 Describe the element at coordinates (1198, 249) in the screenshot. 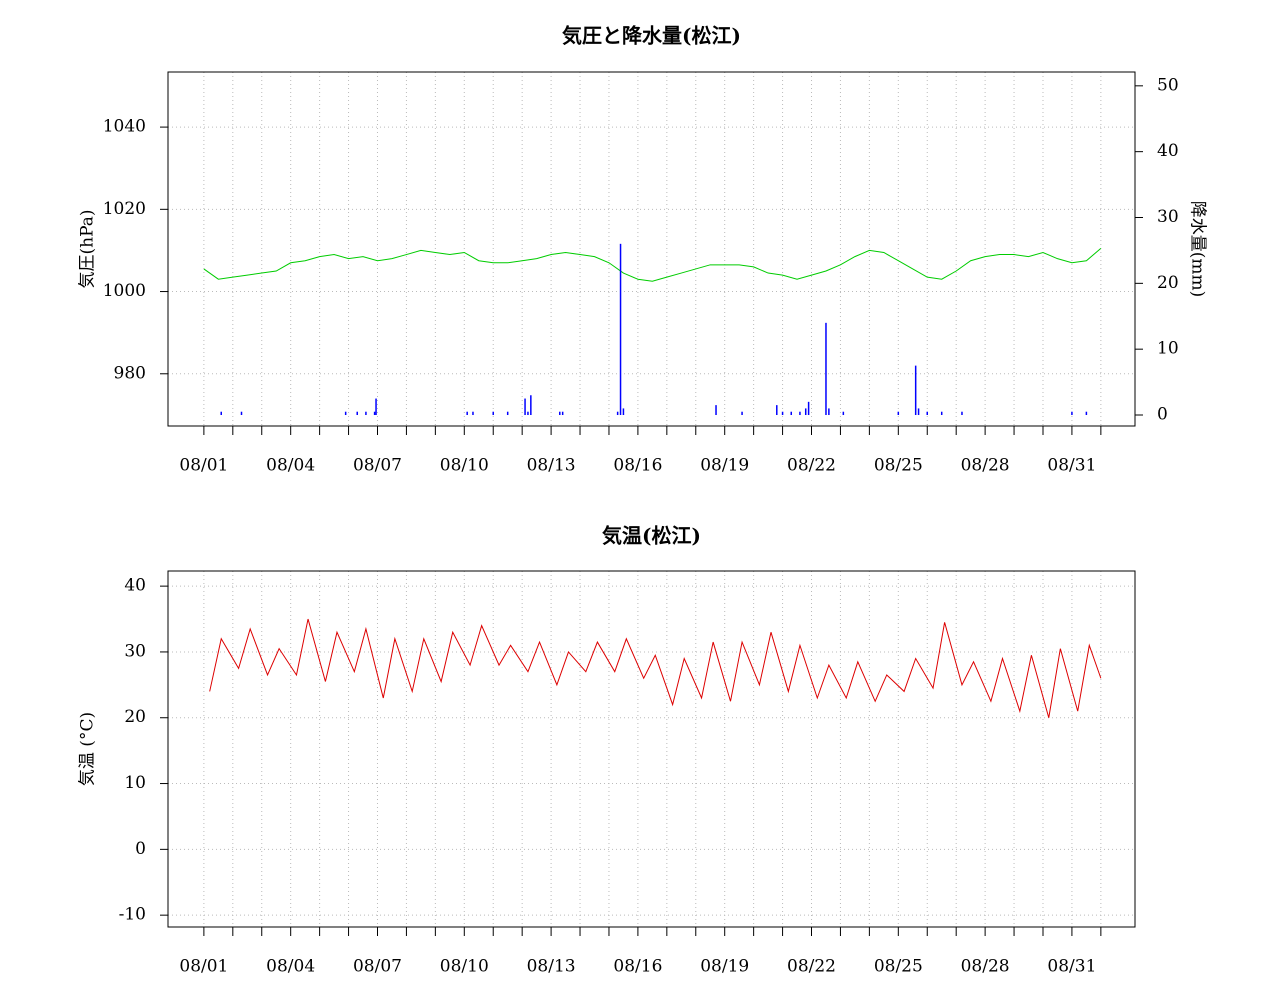

I see `y2-axis-label: 降水量(mm)` at that location.